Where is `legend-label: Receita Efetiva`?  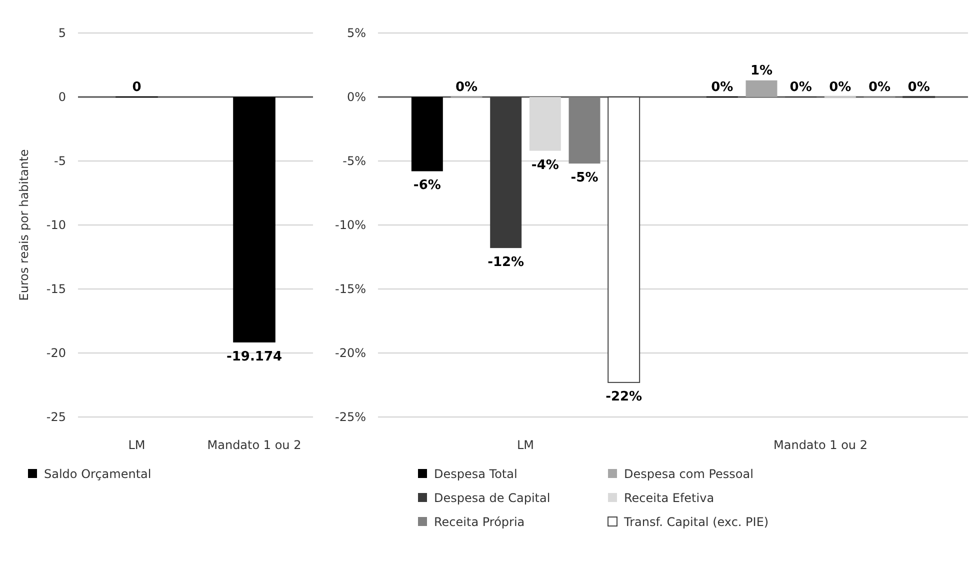
legend-label: Receita Efetiva is located at coordinates (669, 498).